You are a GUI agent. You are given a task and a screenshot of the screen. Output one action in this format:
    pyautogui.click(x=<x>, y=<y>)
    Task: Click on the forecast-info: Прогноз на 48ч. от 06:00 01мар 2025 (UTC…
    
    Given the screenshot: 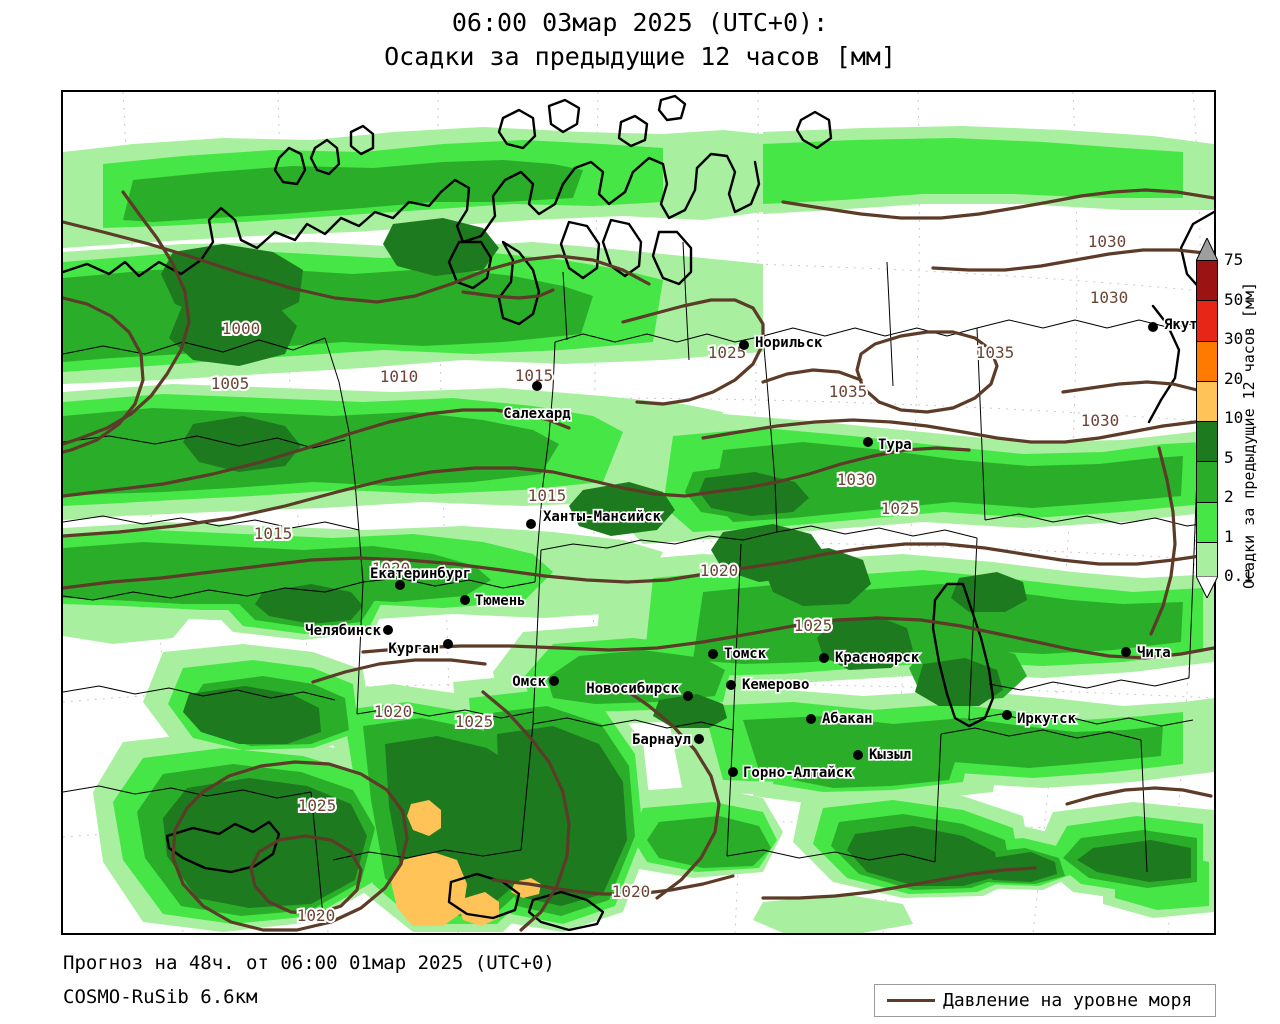 What is the action you would take?
    pyautogui.click(x=309, y=963)
    